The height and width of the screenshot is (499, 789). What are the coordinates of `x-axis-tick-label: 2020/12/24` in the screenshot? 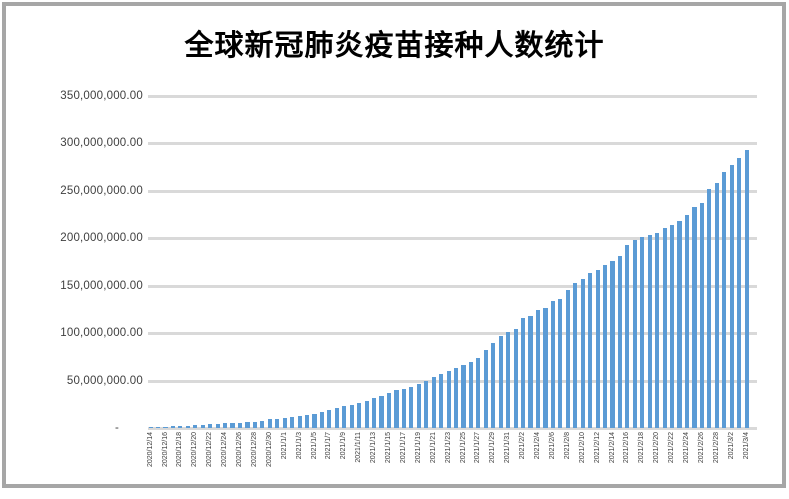 It's located at (225, 450).